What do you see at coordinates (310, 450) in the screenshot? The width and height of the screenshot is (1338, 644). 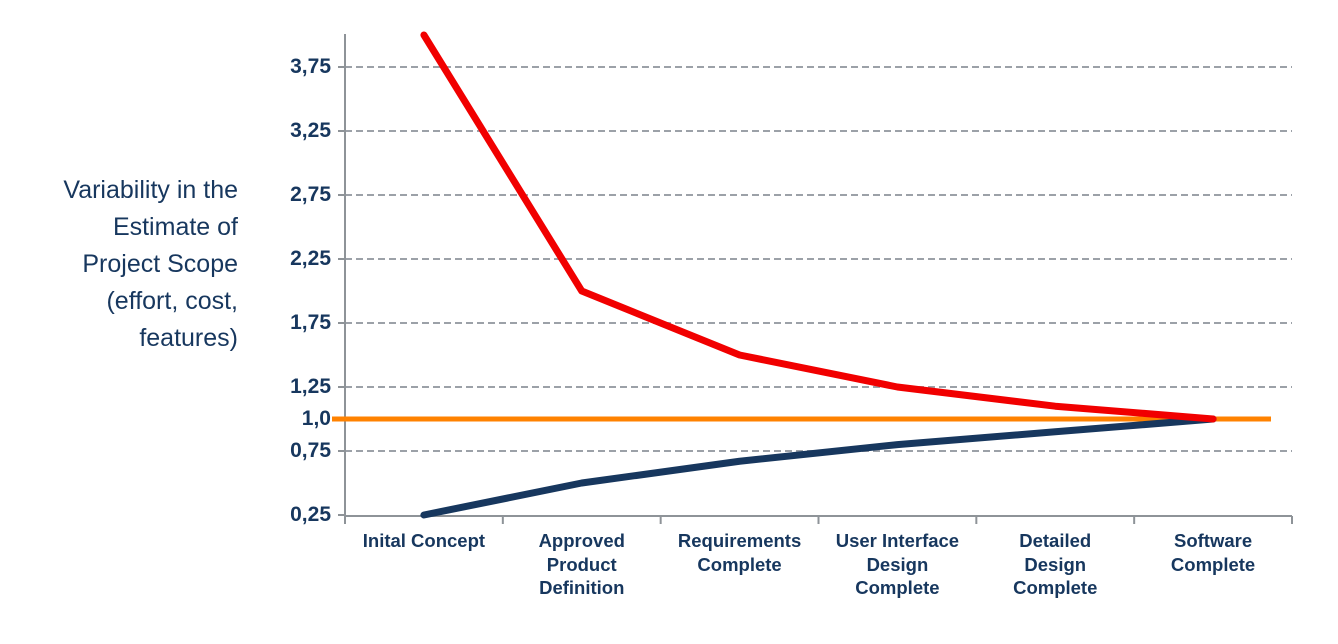 I see `y-axis-tick-label: 0,75` at bounding box center [310, 450].